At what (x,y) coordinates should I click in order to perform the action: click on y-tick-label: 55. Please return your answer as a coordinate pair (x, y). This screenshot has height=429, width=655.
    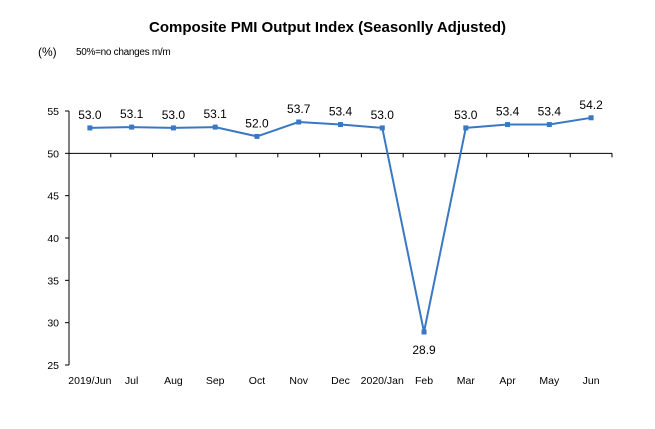
    Looking at the image, I should click on (53, 112).